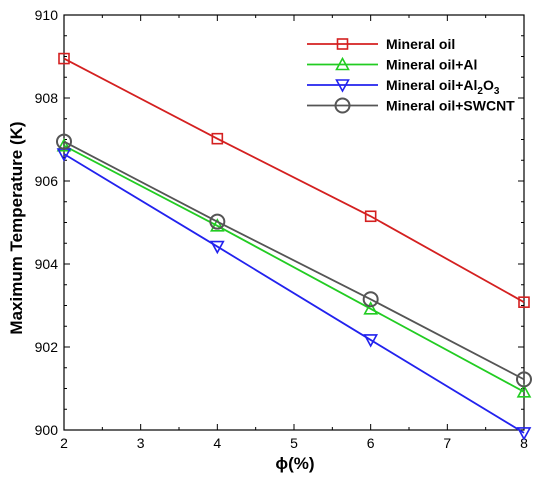  Describe the element at coordinates (524, 443) in the screenshot. I see `x-tick-label: 8` at that location.